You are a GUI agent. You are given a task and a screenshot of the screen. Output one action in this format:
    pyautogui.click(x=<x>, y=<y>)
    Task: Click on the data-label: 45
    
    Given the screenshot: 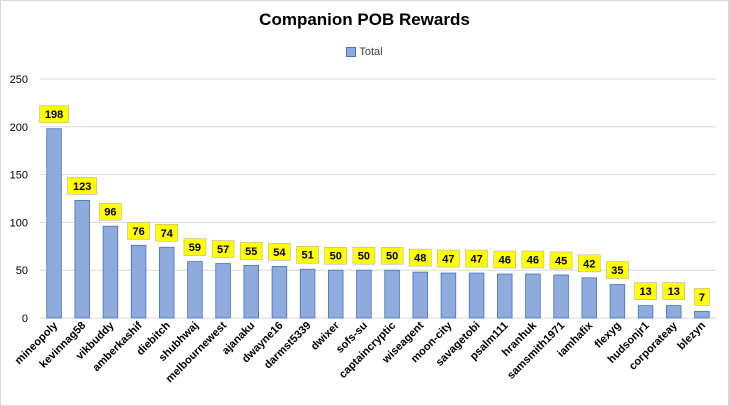 What is the action you would take?
    pyautogui.click(x=561, y=261)
    